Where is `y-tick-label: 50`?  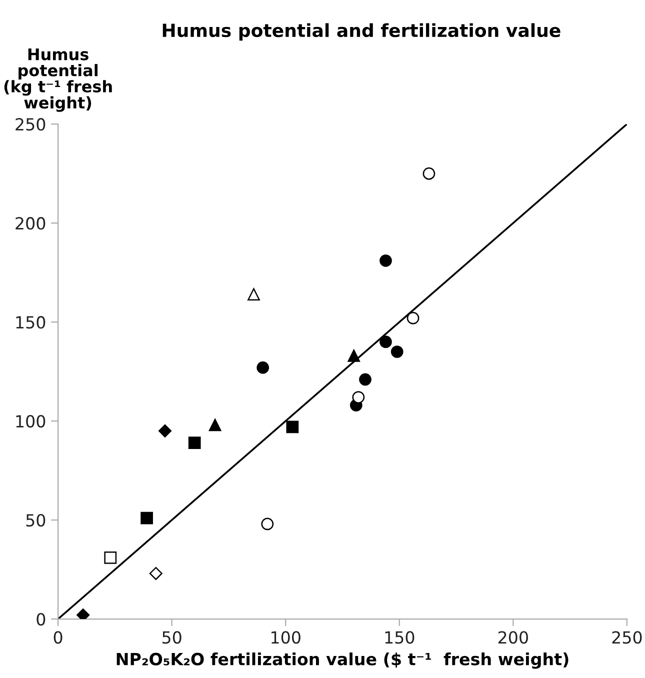 y-tick-label: 50 is located at coordinates (36, 520).